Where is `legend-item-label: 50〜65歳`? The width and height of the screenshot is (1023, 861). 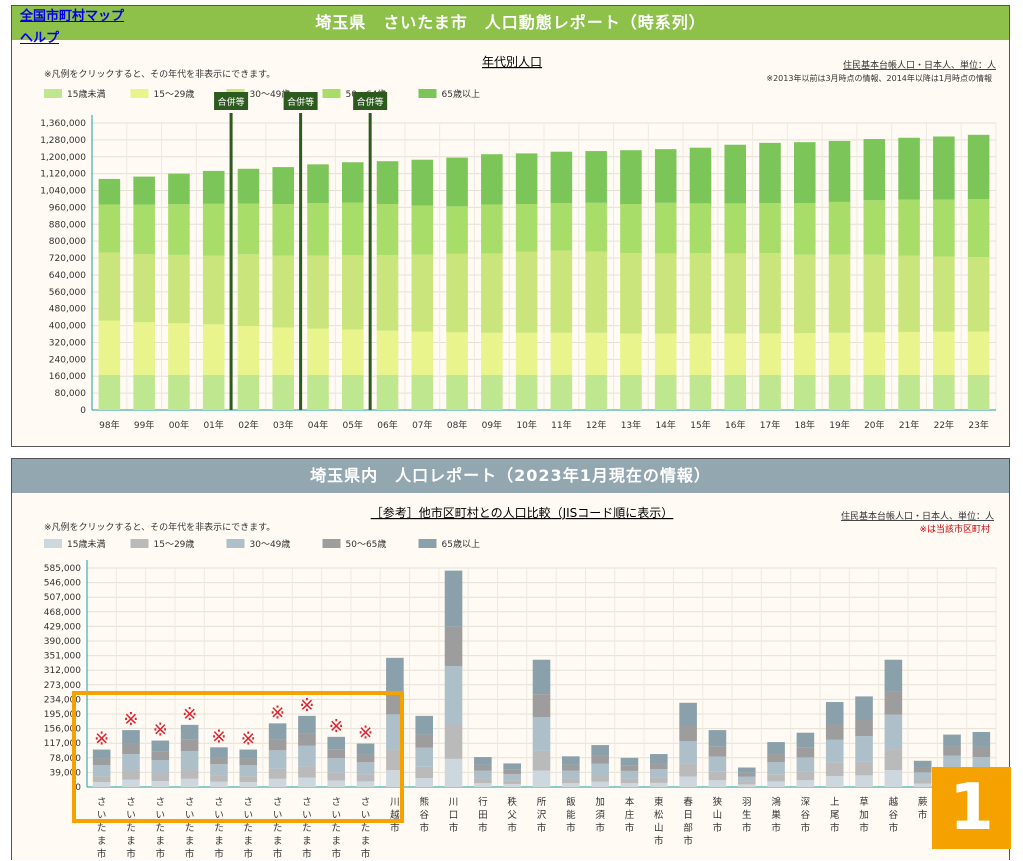
legend-item-label: 50〜65歳 is located at coordinates (366, 544).